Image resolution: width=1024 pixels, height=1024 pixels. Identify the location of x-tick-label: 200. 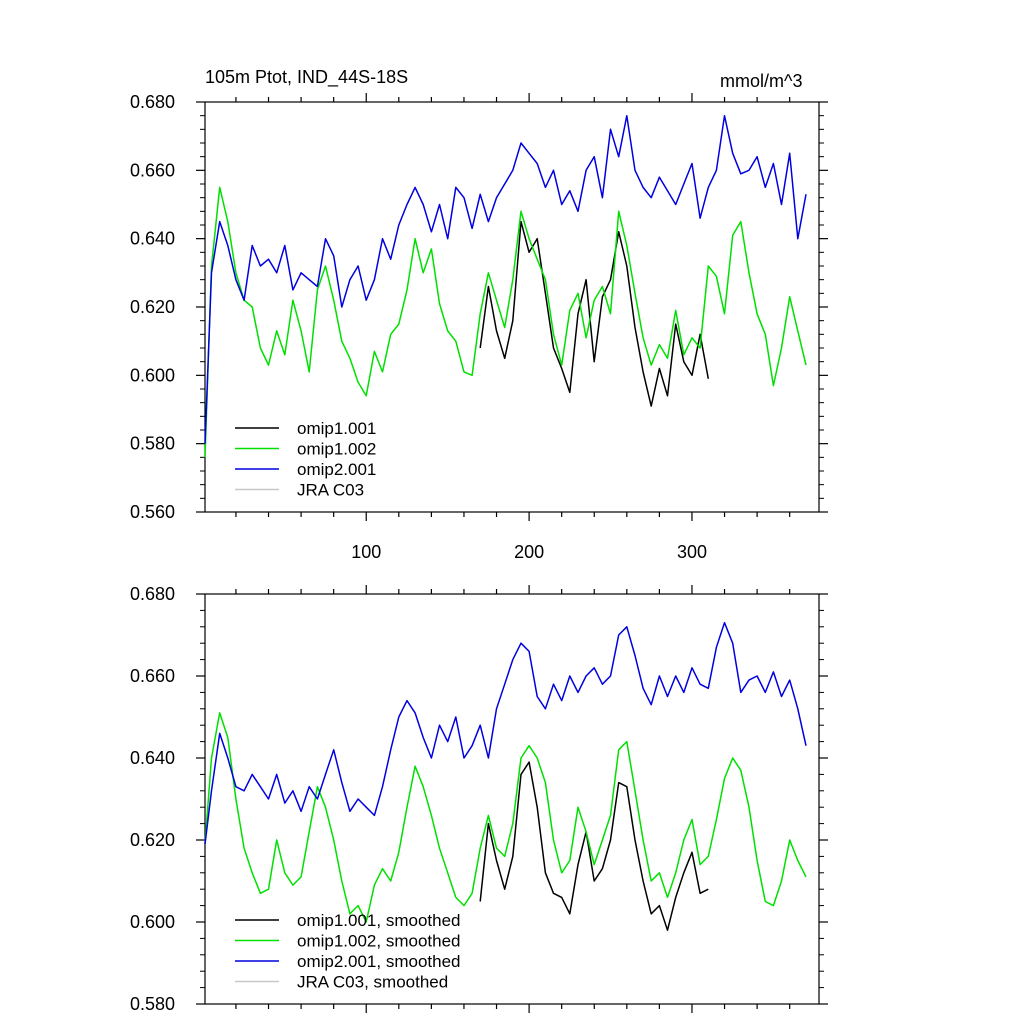
(529, 552).